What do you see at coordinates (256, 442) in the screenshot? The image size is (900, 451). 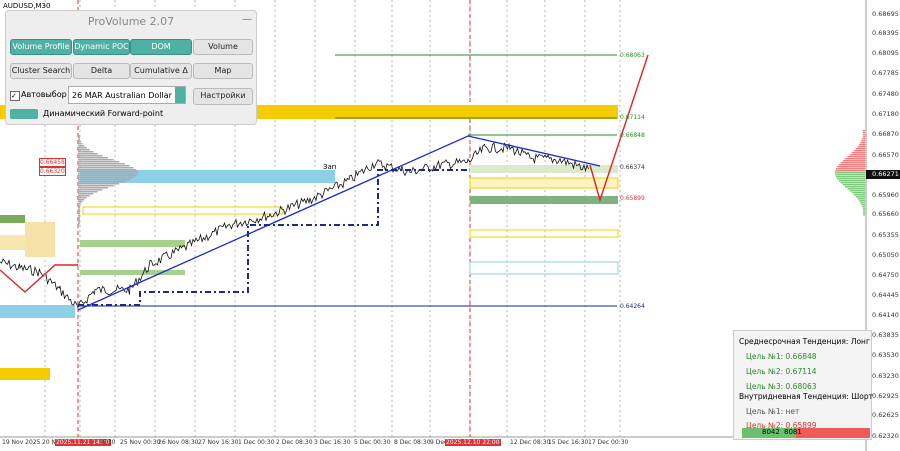 I see `time-tick: 1 Dec 00:30` at bounding box center [256, 442].